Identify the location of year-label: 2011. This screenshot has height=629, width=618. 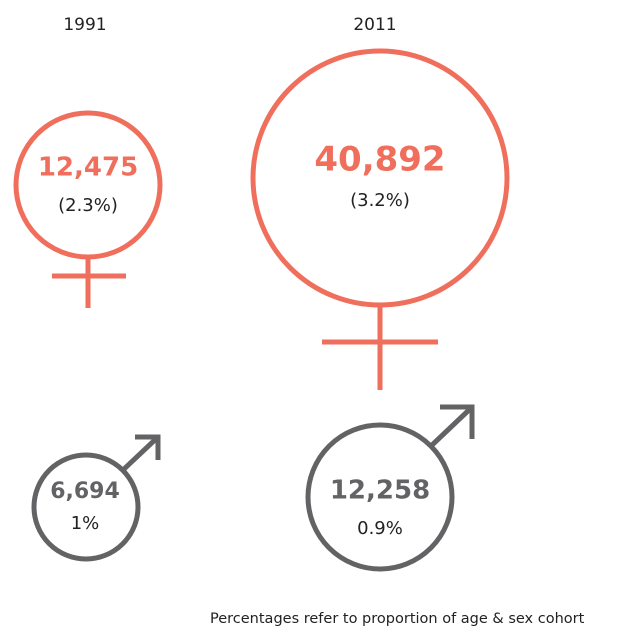
(374, 25).